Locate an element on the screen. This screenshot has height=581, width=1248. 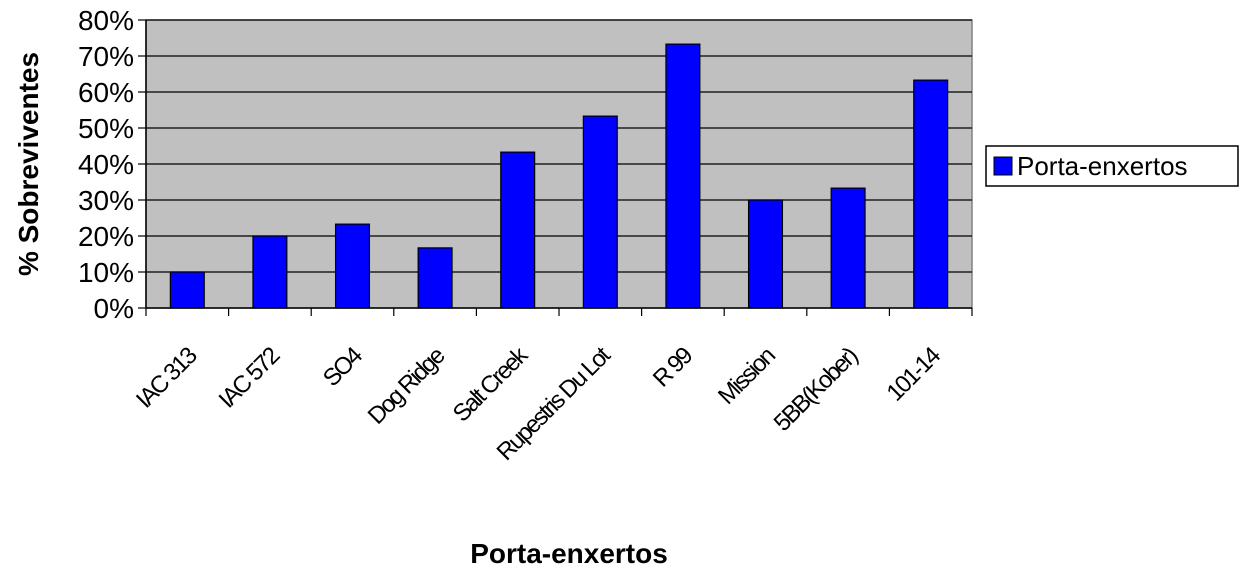
bar-mission is located at coordinates (765, 254).